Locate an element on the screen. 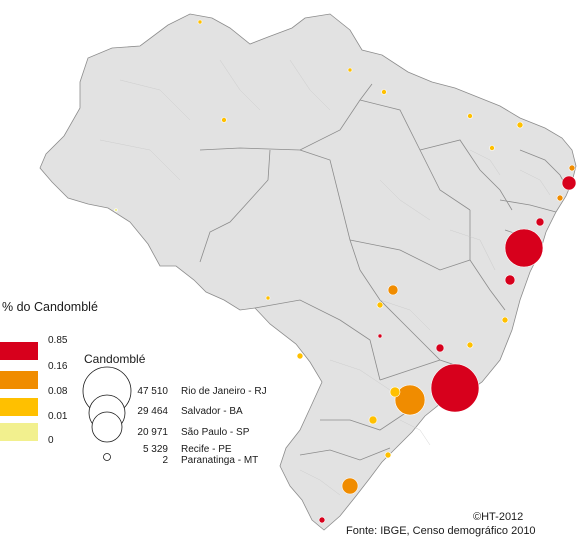  legend-size-value: 29 464 is located at coordinates (152, 411).